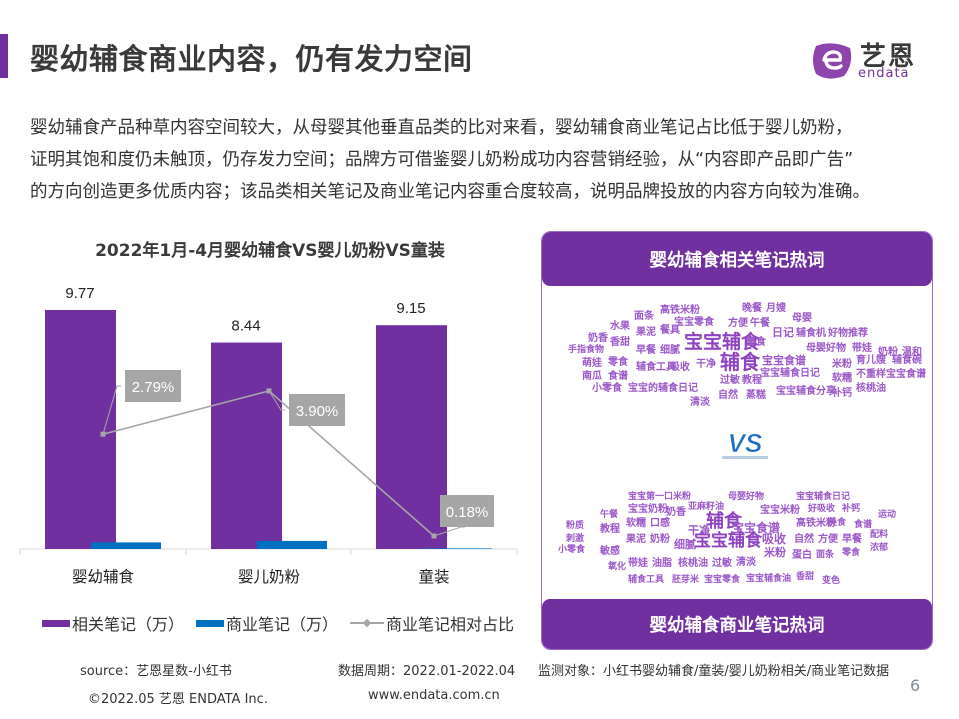  I want to click on callout-leader-line, so click(111, 410).